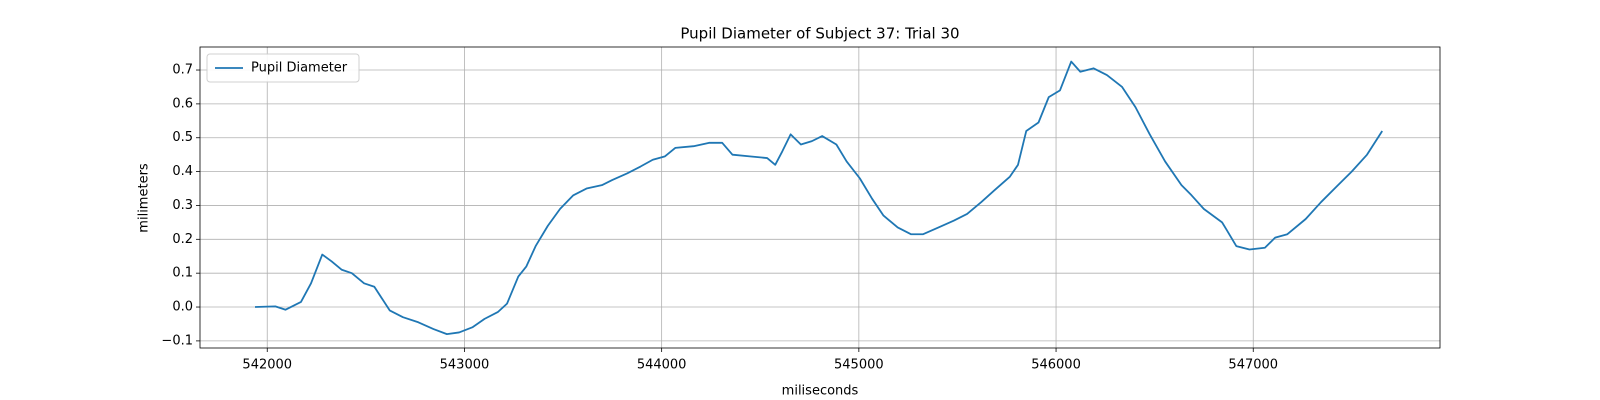  I want to click on x-tick-label: 542000, so click(267, 365).